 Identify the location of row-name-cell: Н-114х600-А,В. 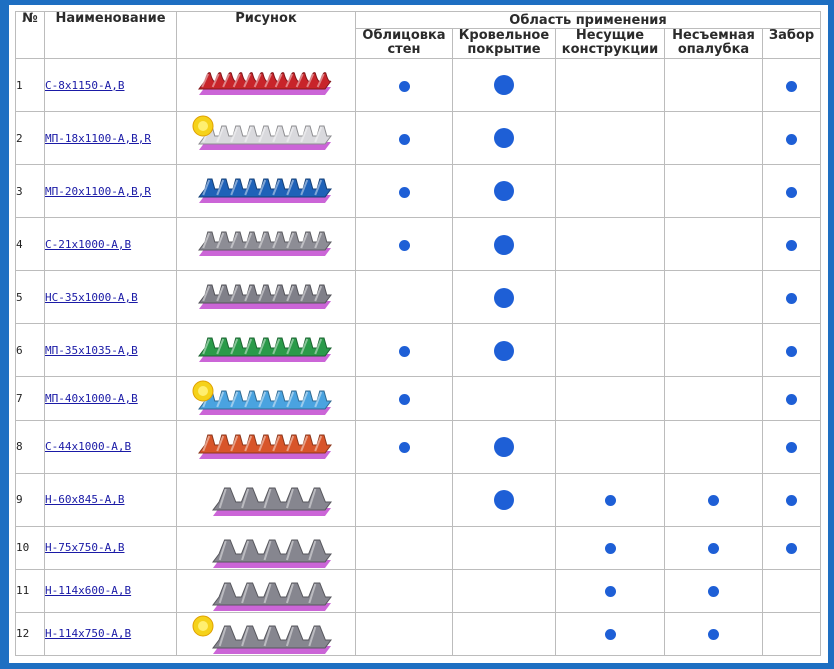
(110, 590).